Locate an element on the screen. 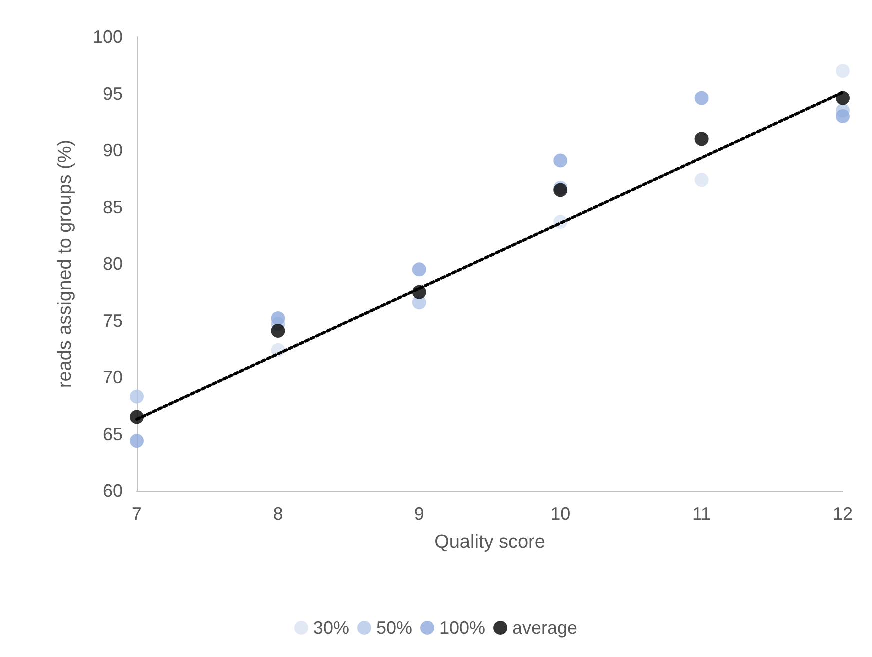 The width and height of the screenshot is (872, 657). x-axis-title: Quality score is located at coordinates (490, 542).